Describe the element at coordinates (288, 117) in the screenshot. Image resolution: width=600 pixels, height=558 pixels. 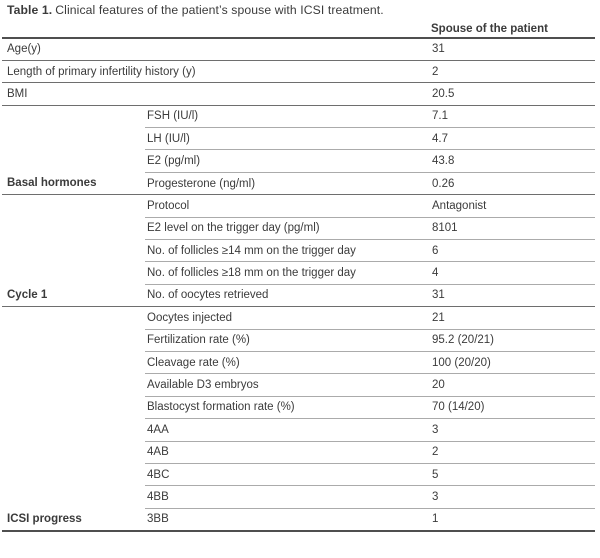
I see `feature-label-cell: FSH (IU/l)` at that location.